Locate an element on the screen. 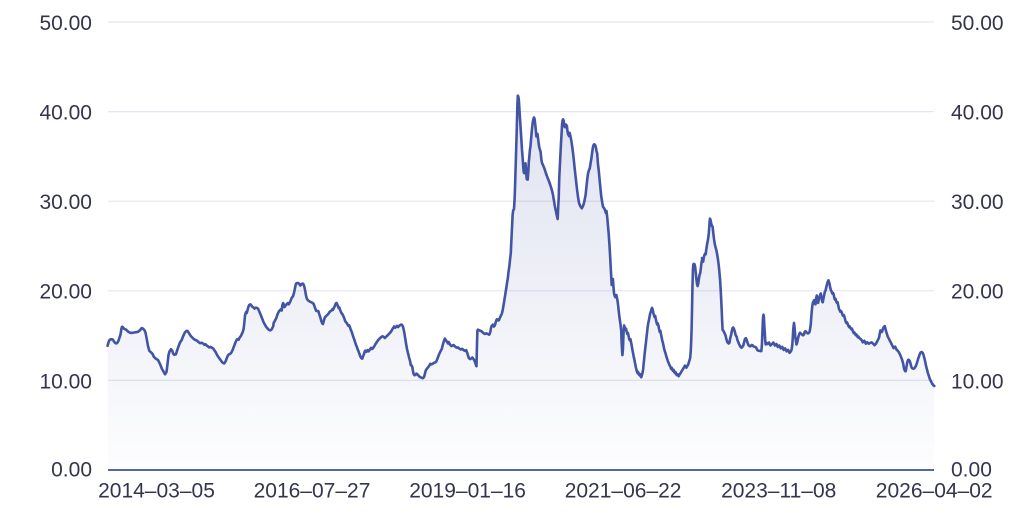 The image size is (1023, 521). svg-text: 2023–11–08 is located at coordinates (778, 491).